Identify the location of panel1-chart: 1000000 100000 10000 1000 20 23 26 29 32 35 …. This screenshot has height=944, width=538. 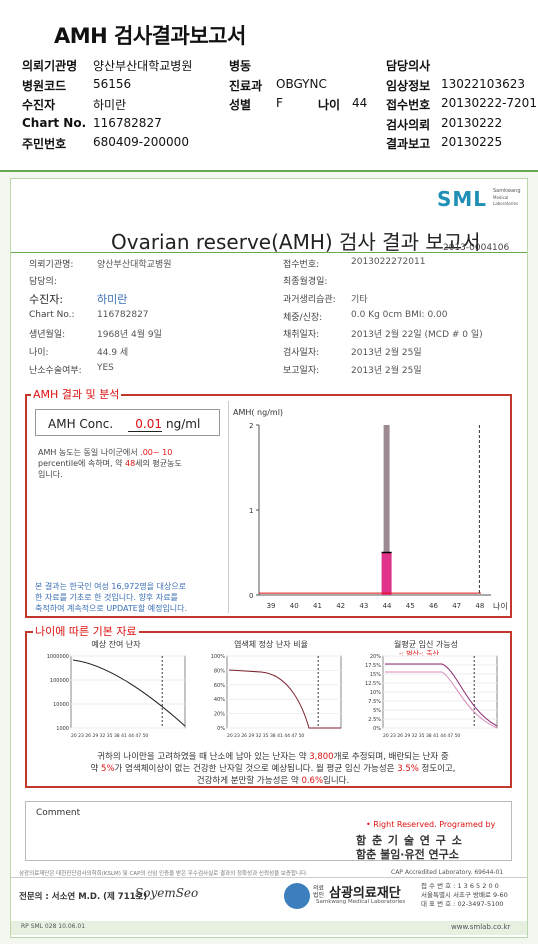
(111, 695).